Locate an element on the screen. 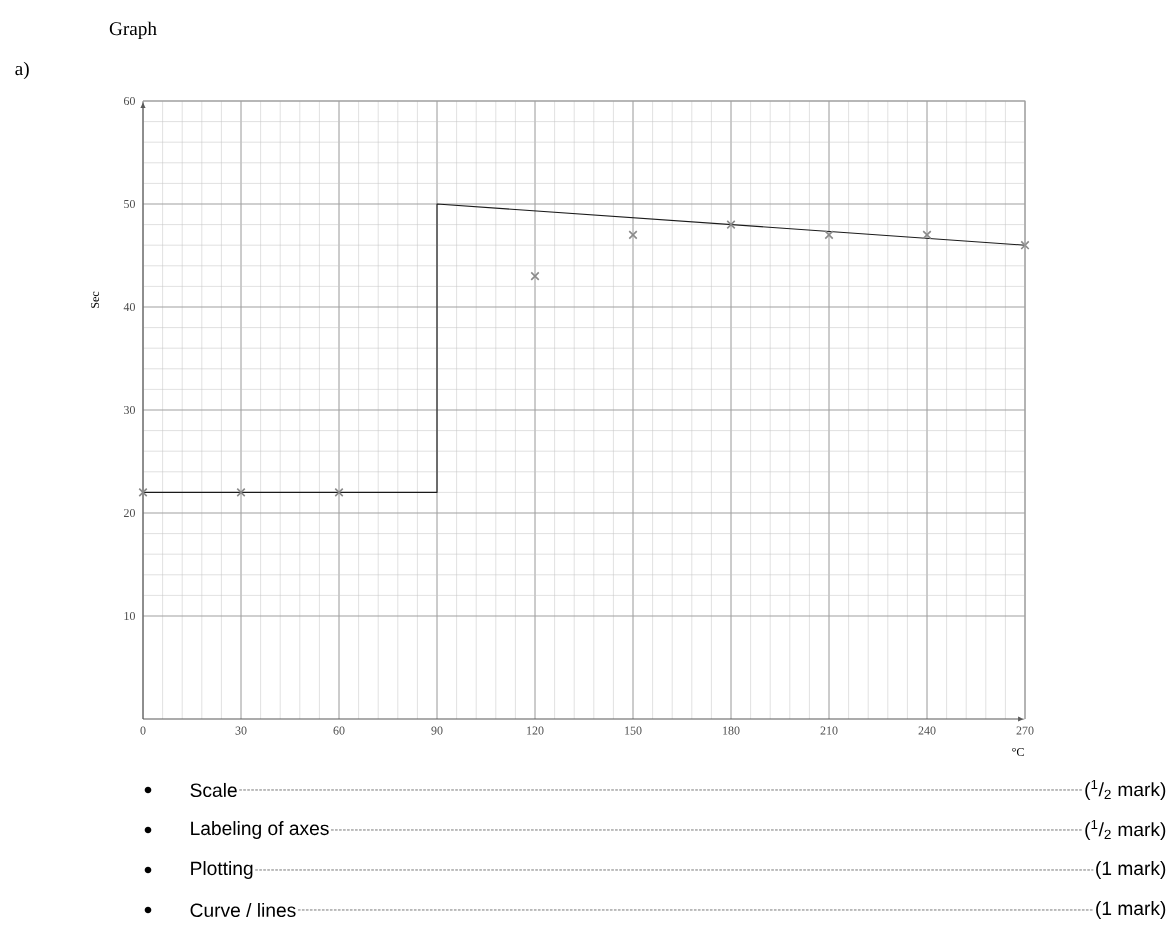 The image size is (1172, 952). y-tick-label: 60 is located at coordinates (129, 101).